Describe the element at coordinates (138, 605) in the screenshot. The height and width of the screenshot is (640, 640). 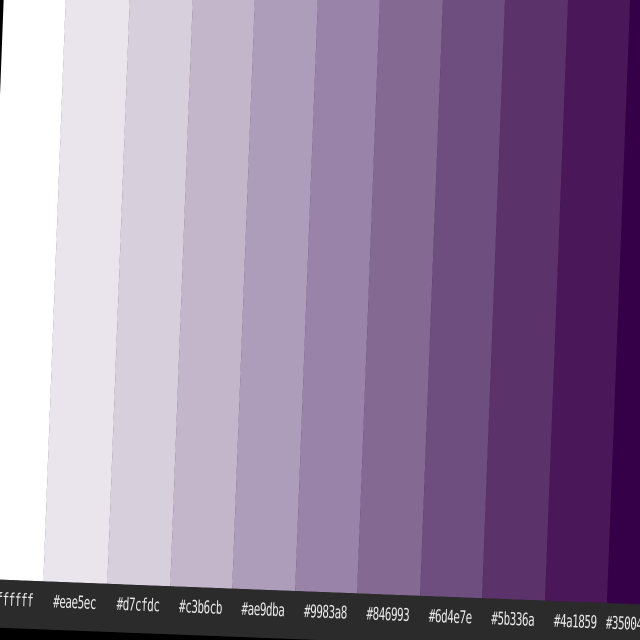
I see `swatch-hex-label: #d7cfdc` at that location.